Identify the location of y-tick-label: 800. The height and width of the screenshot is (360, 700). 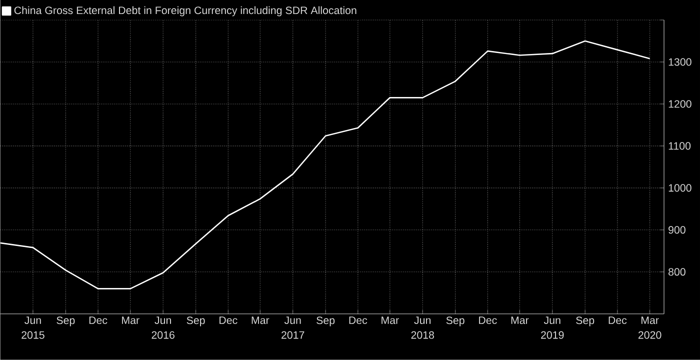
(677, 272).